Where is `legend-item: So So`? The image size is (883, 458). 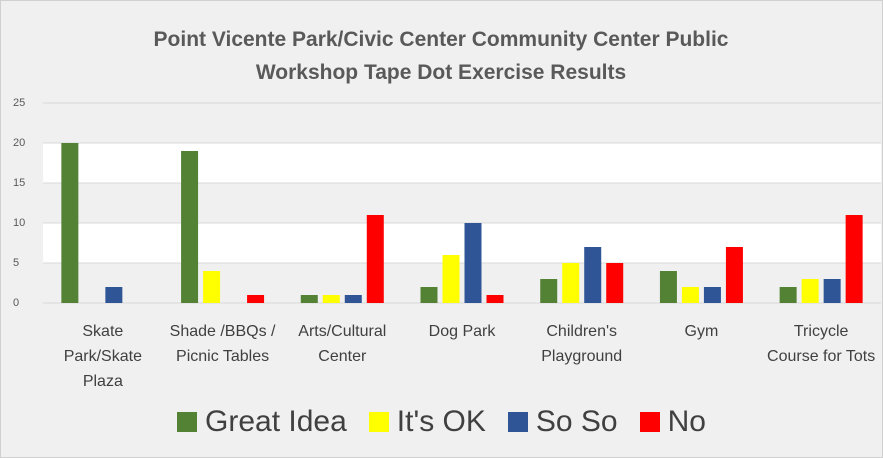
legend-item: So So is located at coordinates (562, 422).